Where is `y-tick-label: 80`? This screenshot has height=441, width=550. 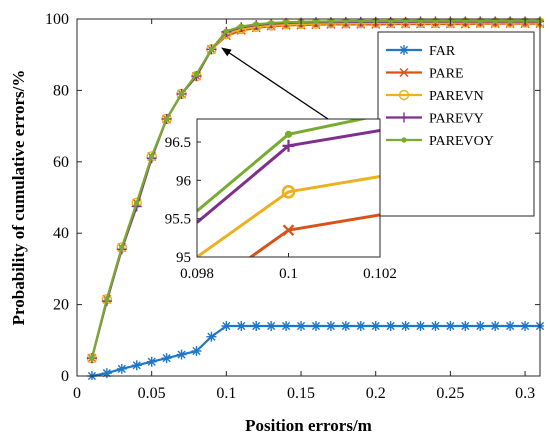 y-tick-label: 80 is located at coordinates (61, 90).